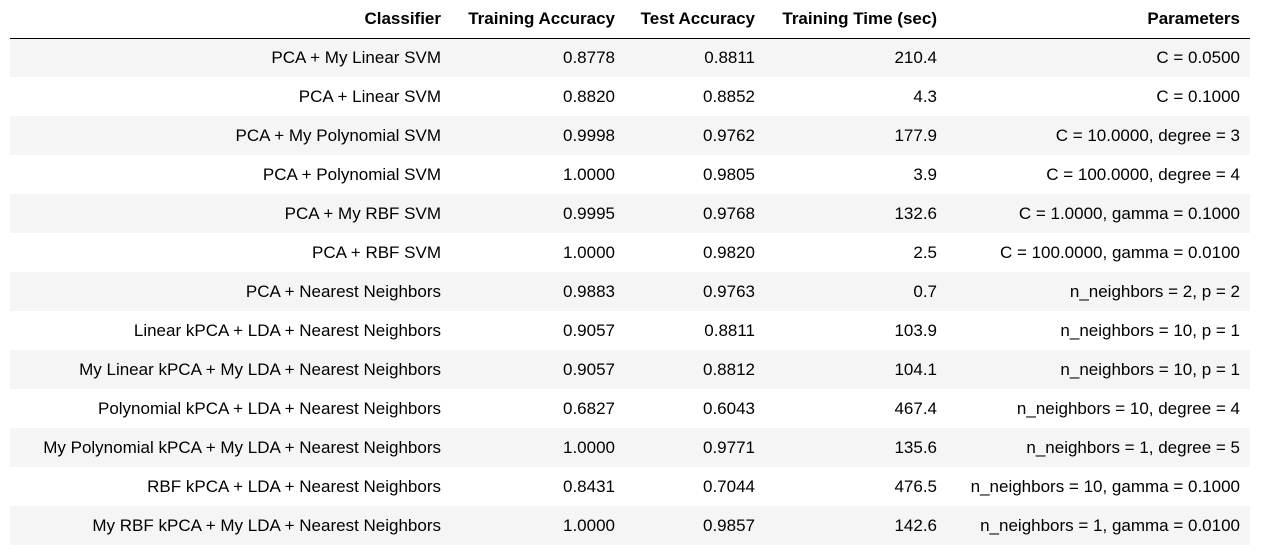  Describe the element at coordinates (856, 525) in the screenshot. I see `cell-training-time: 142.6` at that location.